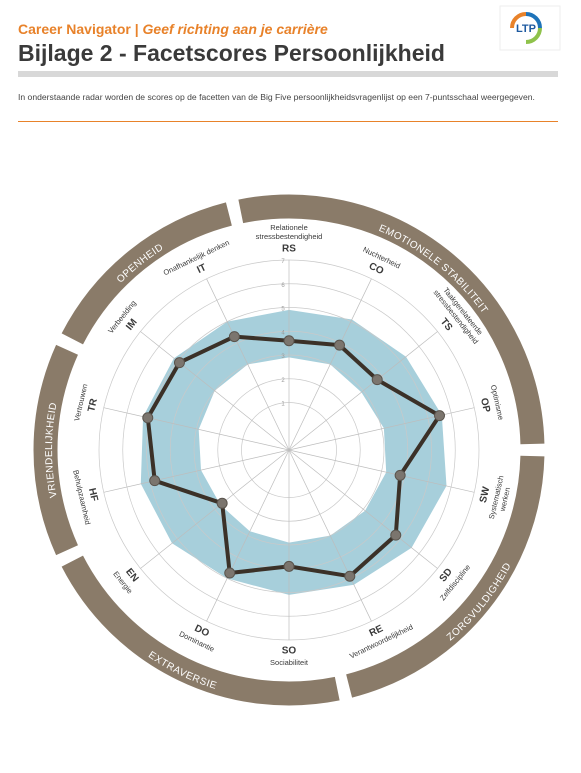 The image size is (581, 773). I want to click on page-title: Bijlage 2 - Facetscores Persoonlijkheid, so click(231, 53).